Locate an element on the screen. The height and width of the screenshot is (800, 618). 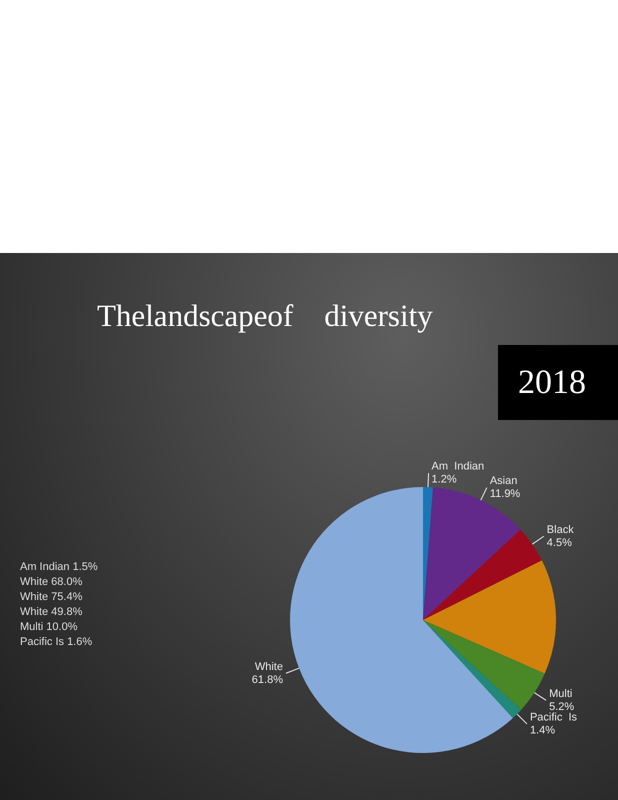
slice-label: Black is located at coordinates (560, 530).